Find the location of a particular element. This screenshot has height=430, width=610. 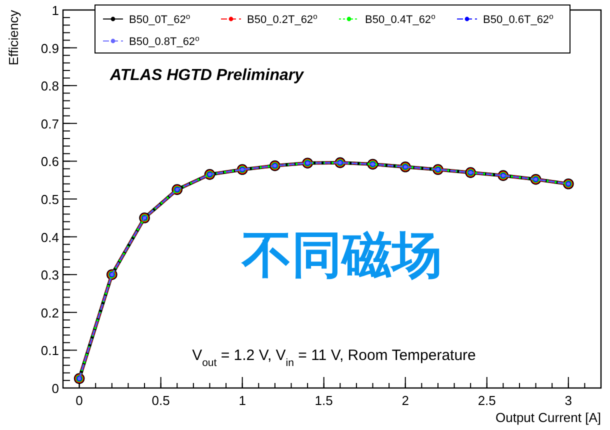

legend-label: B50_0.8T_62$^{o}$ is located at coordinates (164, 41).